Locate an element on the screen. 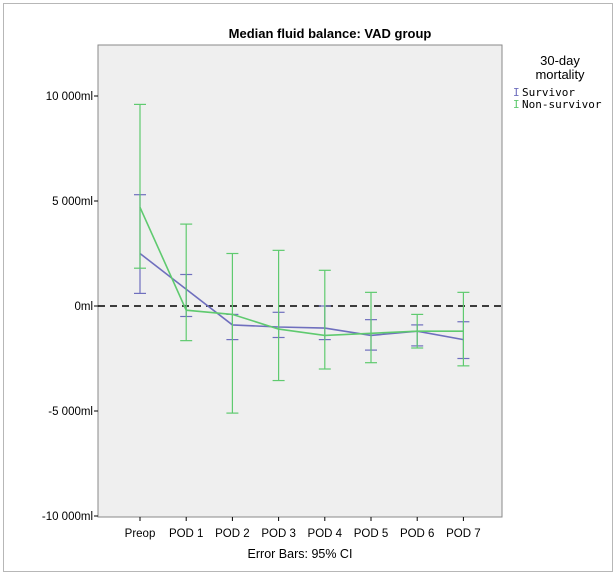  x-tick-label: POD 6 is located at coordinates (417, 534).